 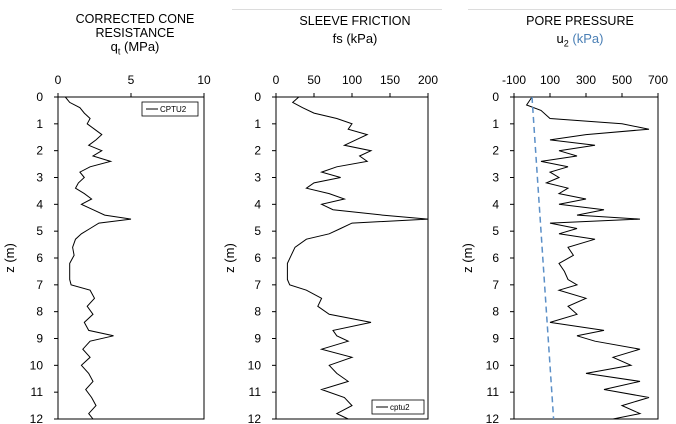 What do you see at coordinates (543, 258) in the screenshot?
I see `panel-3-series-hydrostatic` at bounding box center [543, 258].